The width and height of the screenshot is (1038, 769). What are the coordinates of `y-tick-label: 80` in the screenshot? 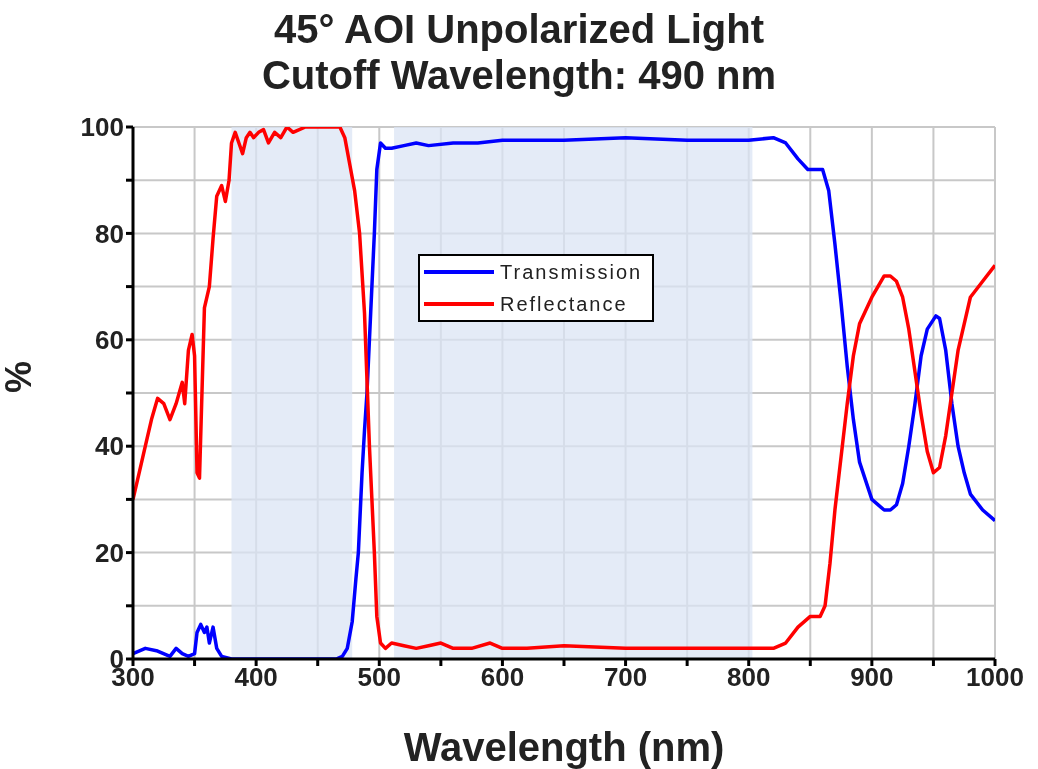 It's located at (109, 233).